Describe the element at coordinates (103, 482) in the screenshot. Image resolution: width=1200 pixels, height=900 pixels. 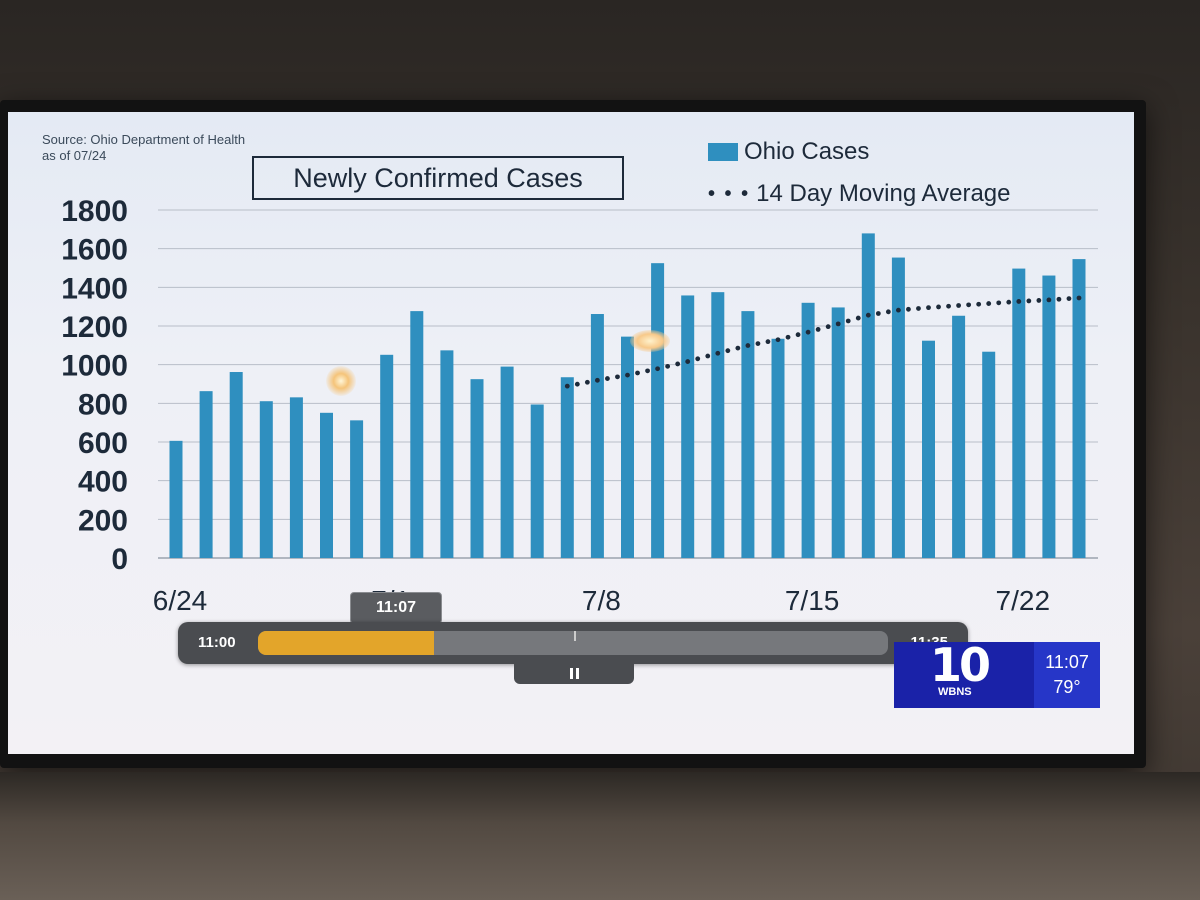
I see `y-tick-label: 400` at that location.